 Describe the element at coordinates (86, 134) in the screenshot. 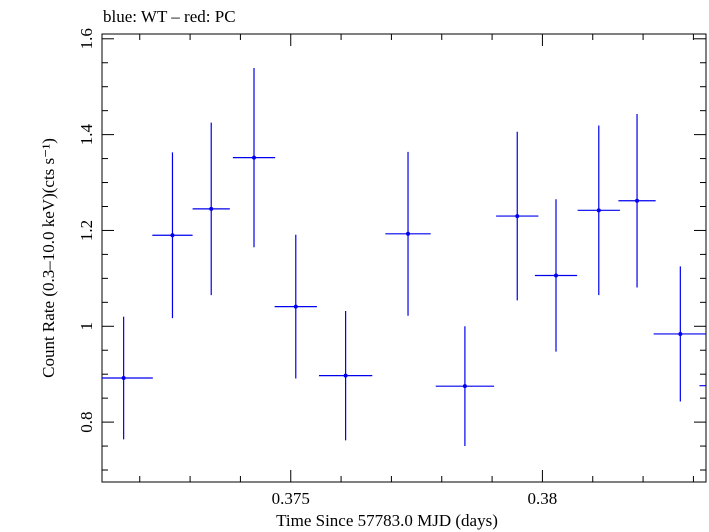

I see `y-tick-label: 1.4` at that location.